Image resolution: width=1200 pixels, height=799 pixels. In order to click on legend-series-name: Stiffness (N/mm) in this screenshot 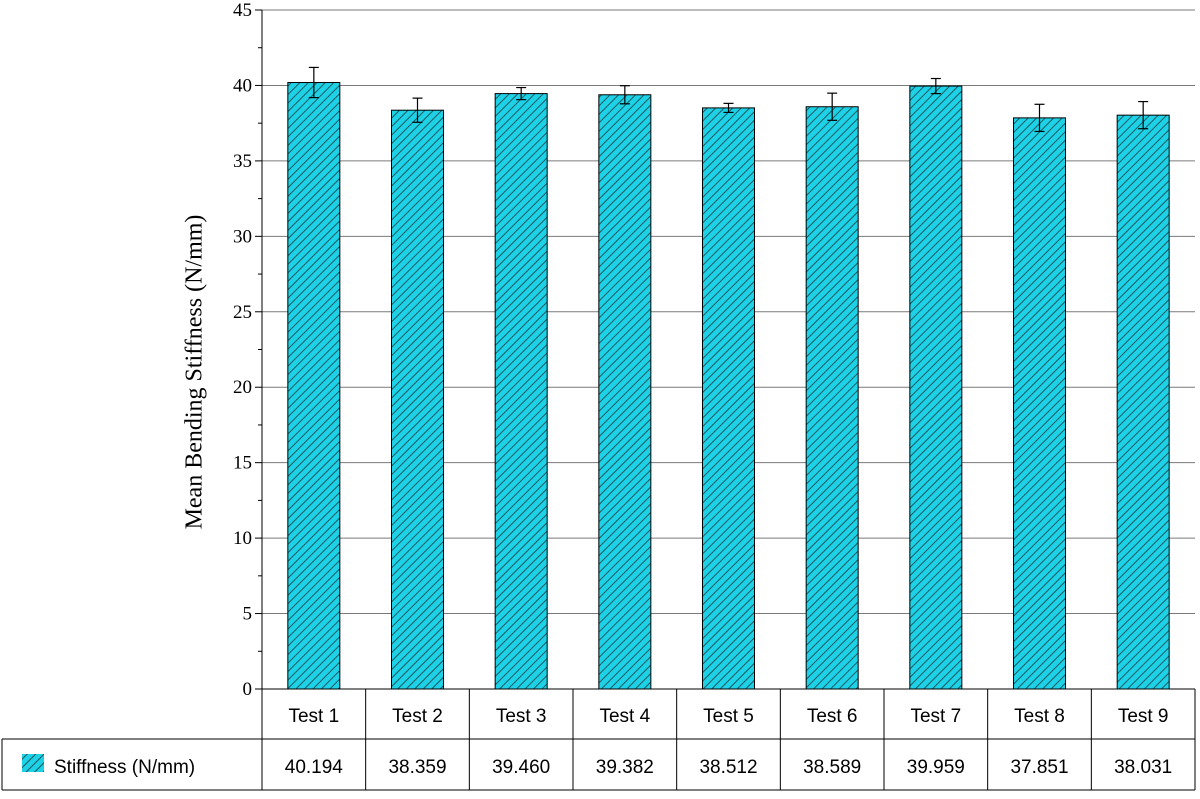, I will do `click(124, 767)`.